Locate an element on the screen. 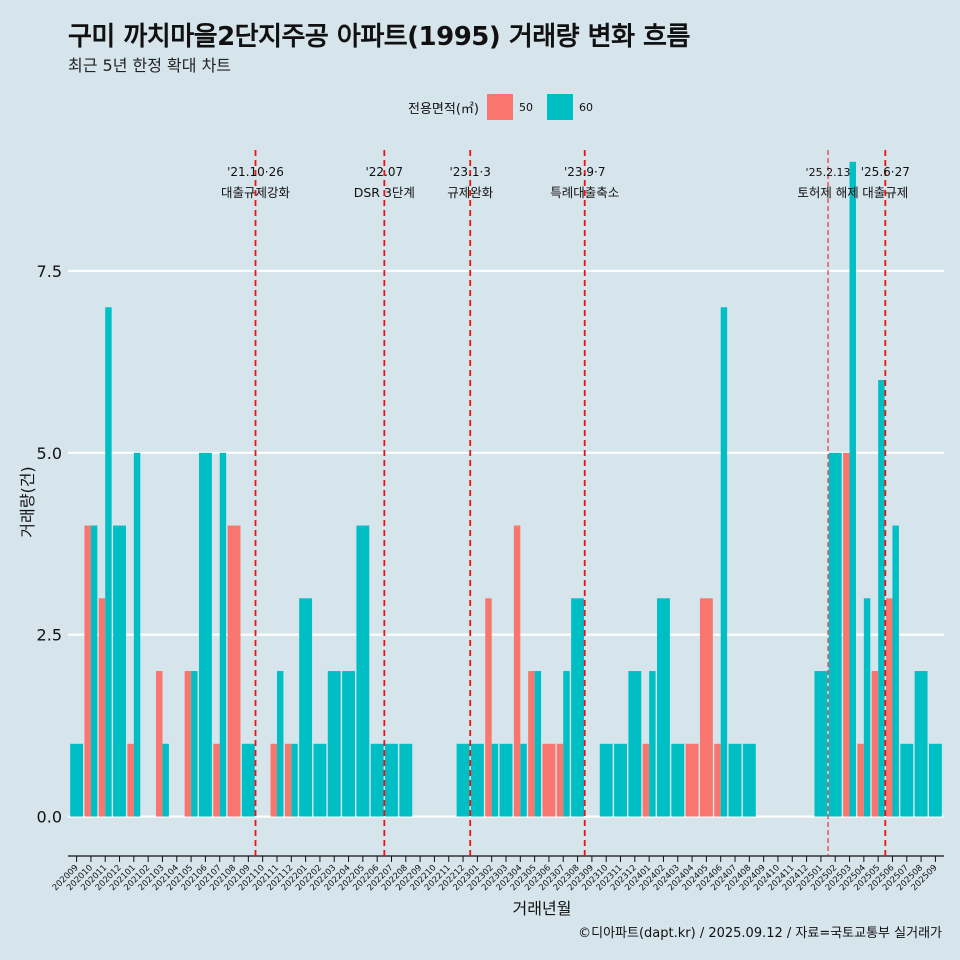  y-tick-label: 0.0 is located at coordinates (49, 817).